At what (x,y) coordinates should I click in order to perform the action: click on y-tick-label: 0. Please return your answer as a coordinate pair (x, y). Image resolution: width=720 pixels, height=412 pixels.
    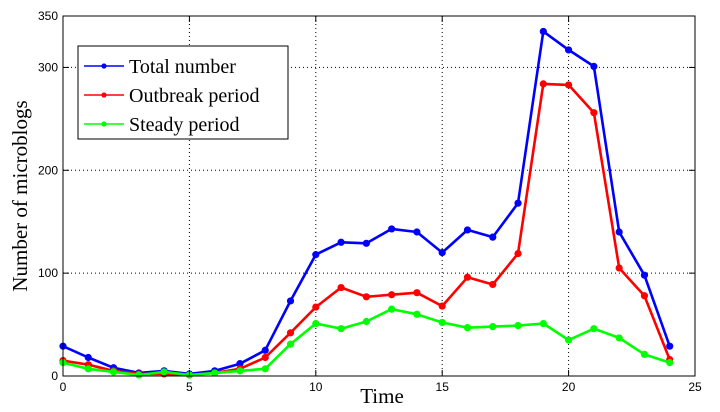
    Looking at the image, I should click on (54, 376).